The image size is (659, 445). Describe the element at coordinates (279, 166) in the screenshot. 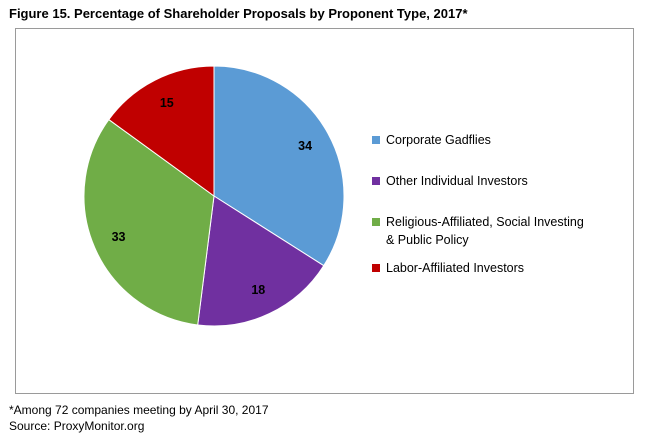

I see `pie-slice-corporate-gadflies` at that location.